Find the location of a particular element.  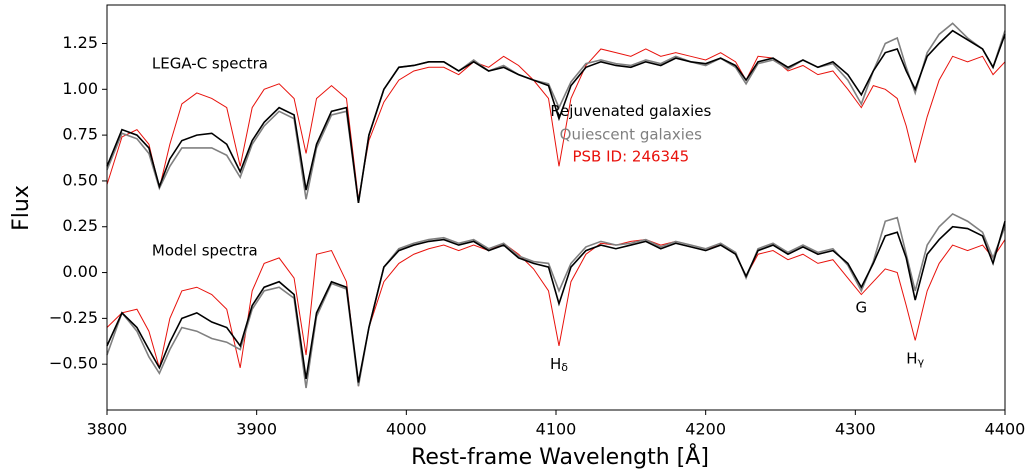

legend-entry: Rejuvenated galaxies is located at coordinates (630, 111).